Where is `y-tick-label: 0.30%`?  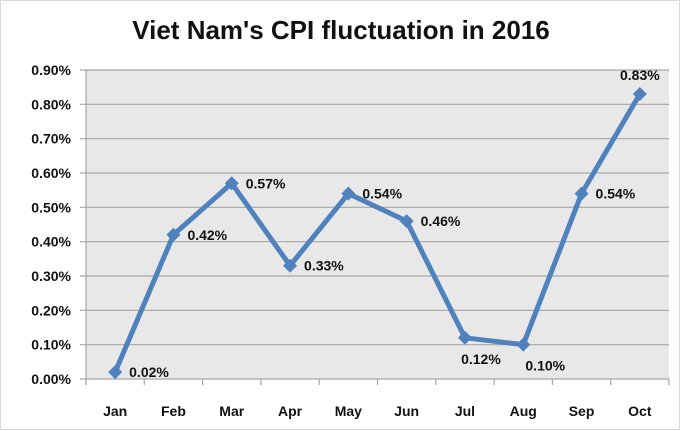 y-tick-label: 0.30% is located at coordinates (51, 276).